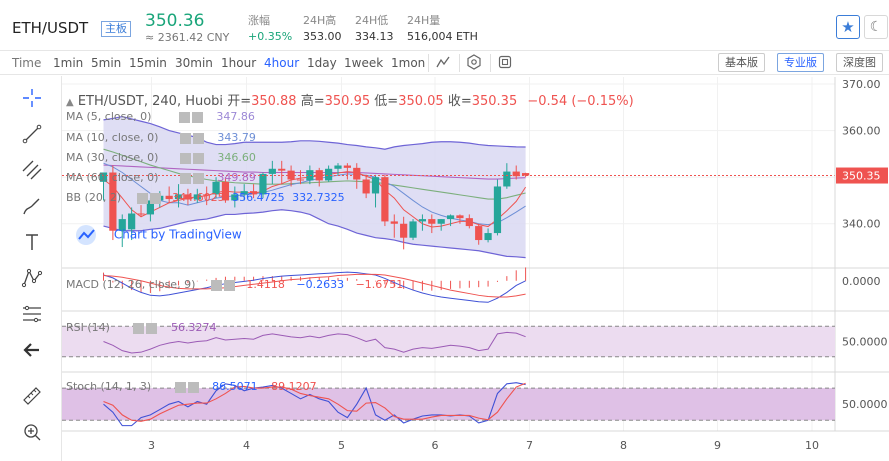 This screenshot has width=889, height=461. I want to click on ma10-value: 343.79, so click(236, 137).